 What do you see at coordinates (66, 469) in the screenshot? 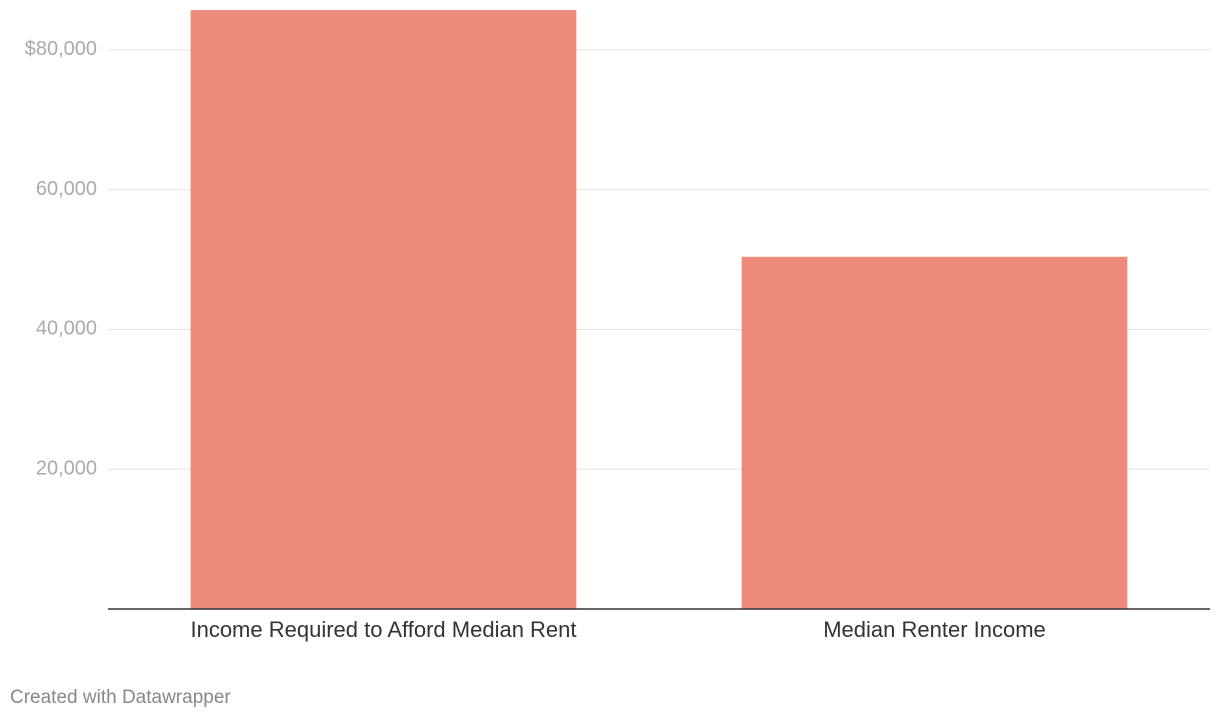
I see `y-tick-label: 20,000` at bounding box center [66, 469].